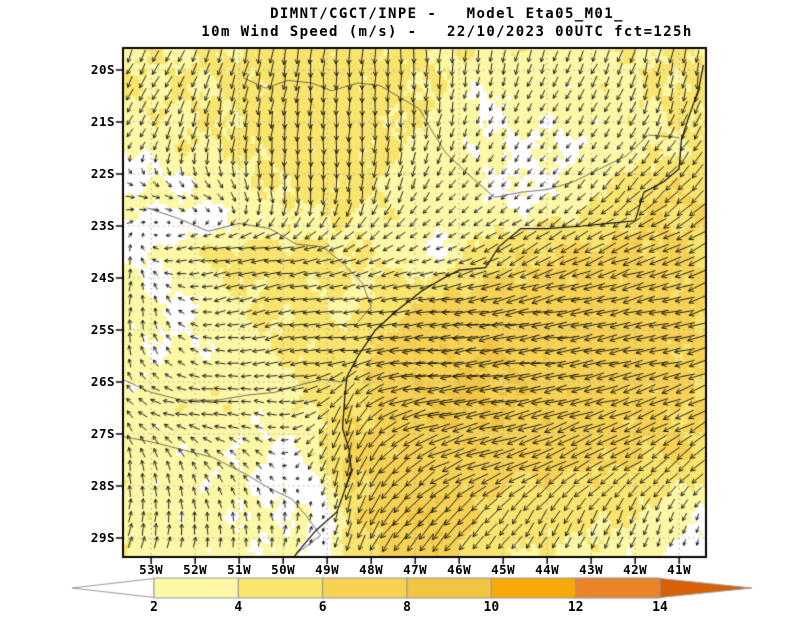 Image resolution: width=800 pixels, height=618 pixels. Describe the element at coordinates (635, 569) in the screenshot. I see `x-tick-label: 42W` at that location.